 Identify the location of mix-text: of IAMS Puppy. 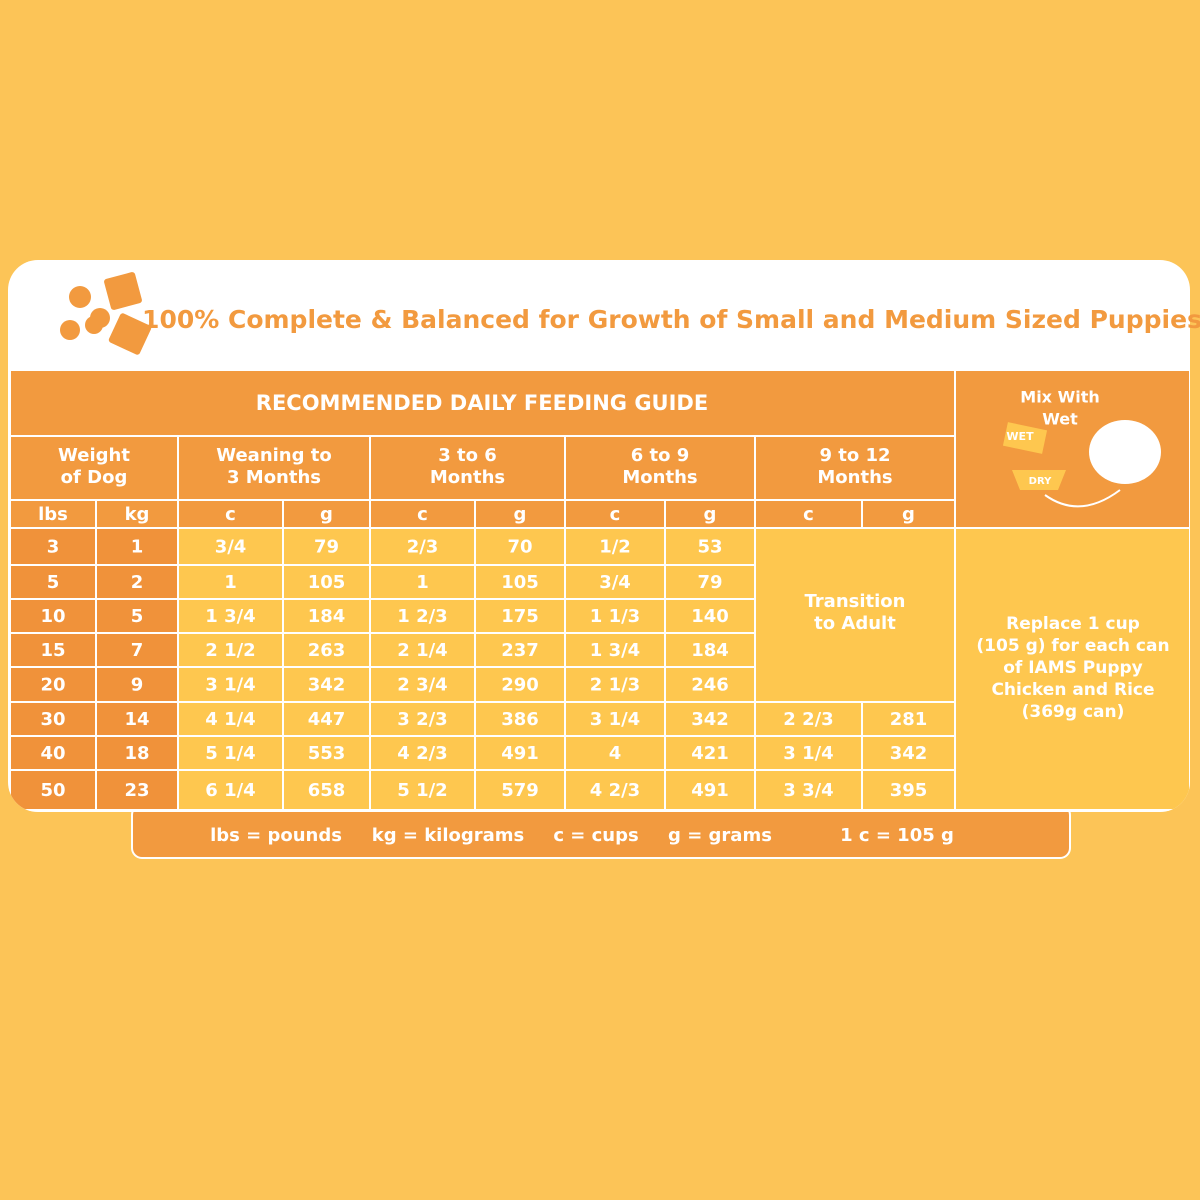
(1073, 668).